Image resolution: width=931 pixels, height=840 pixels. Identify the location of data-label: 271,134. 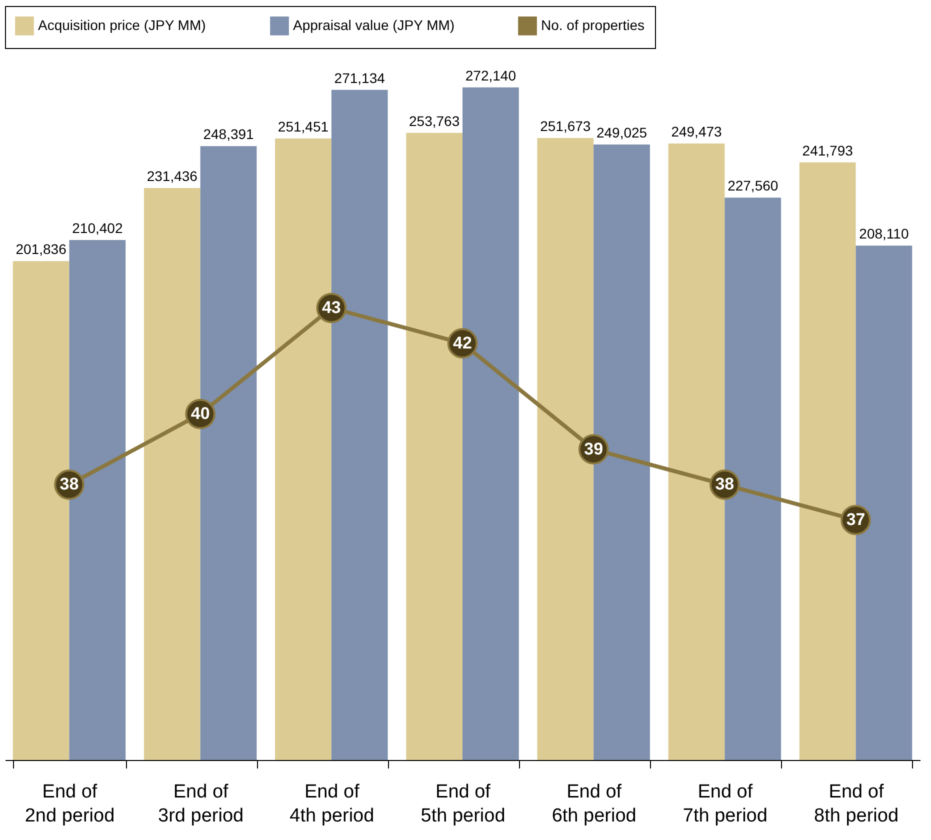
(360, 78).